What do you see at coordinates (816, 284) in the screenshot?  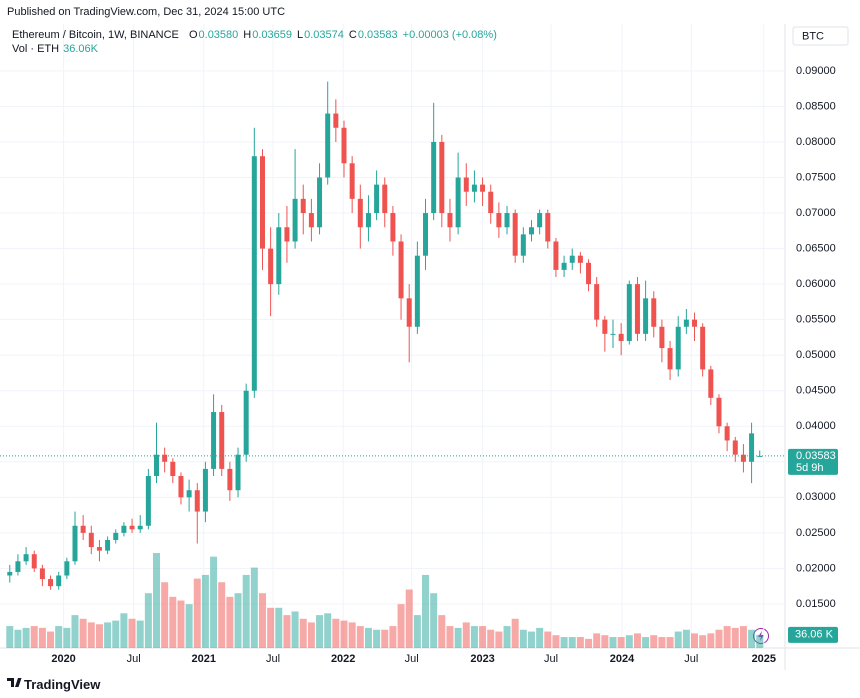 I see `y-tick-label: 0.06000` at bounding box center [816, 284].